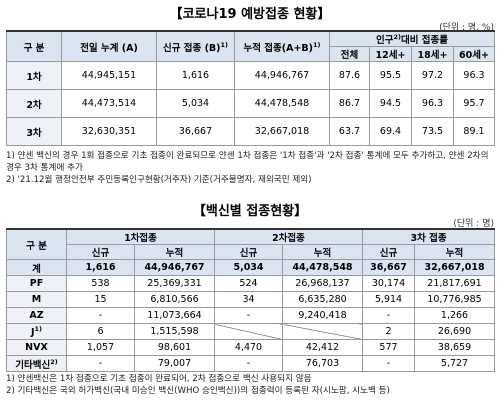 The image size is (500, 401). What do you see at coordinates (388, 331) in the screenshot?
I see `cell: 2` at bounding box center [388, 331].